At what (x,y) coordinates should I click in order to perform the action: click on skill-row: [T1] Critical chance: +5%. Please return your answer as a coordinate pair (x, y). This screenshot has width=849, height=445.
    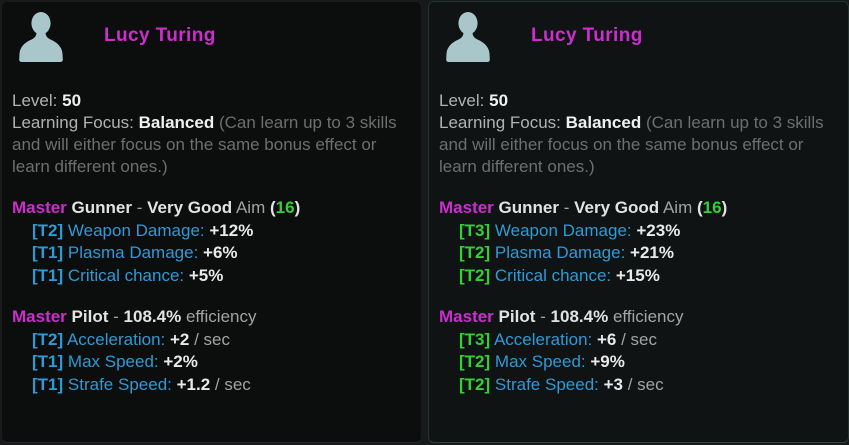
    Looking at the image, I should click on (212, 276).